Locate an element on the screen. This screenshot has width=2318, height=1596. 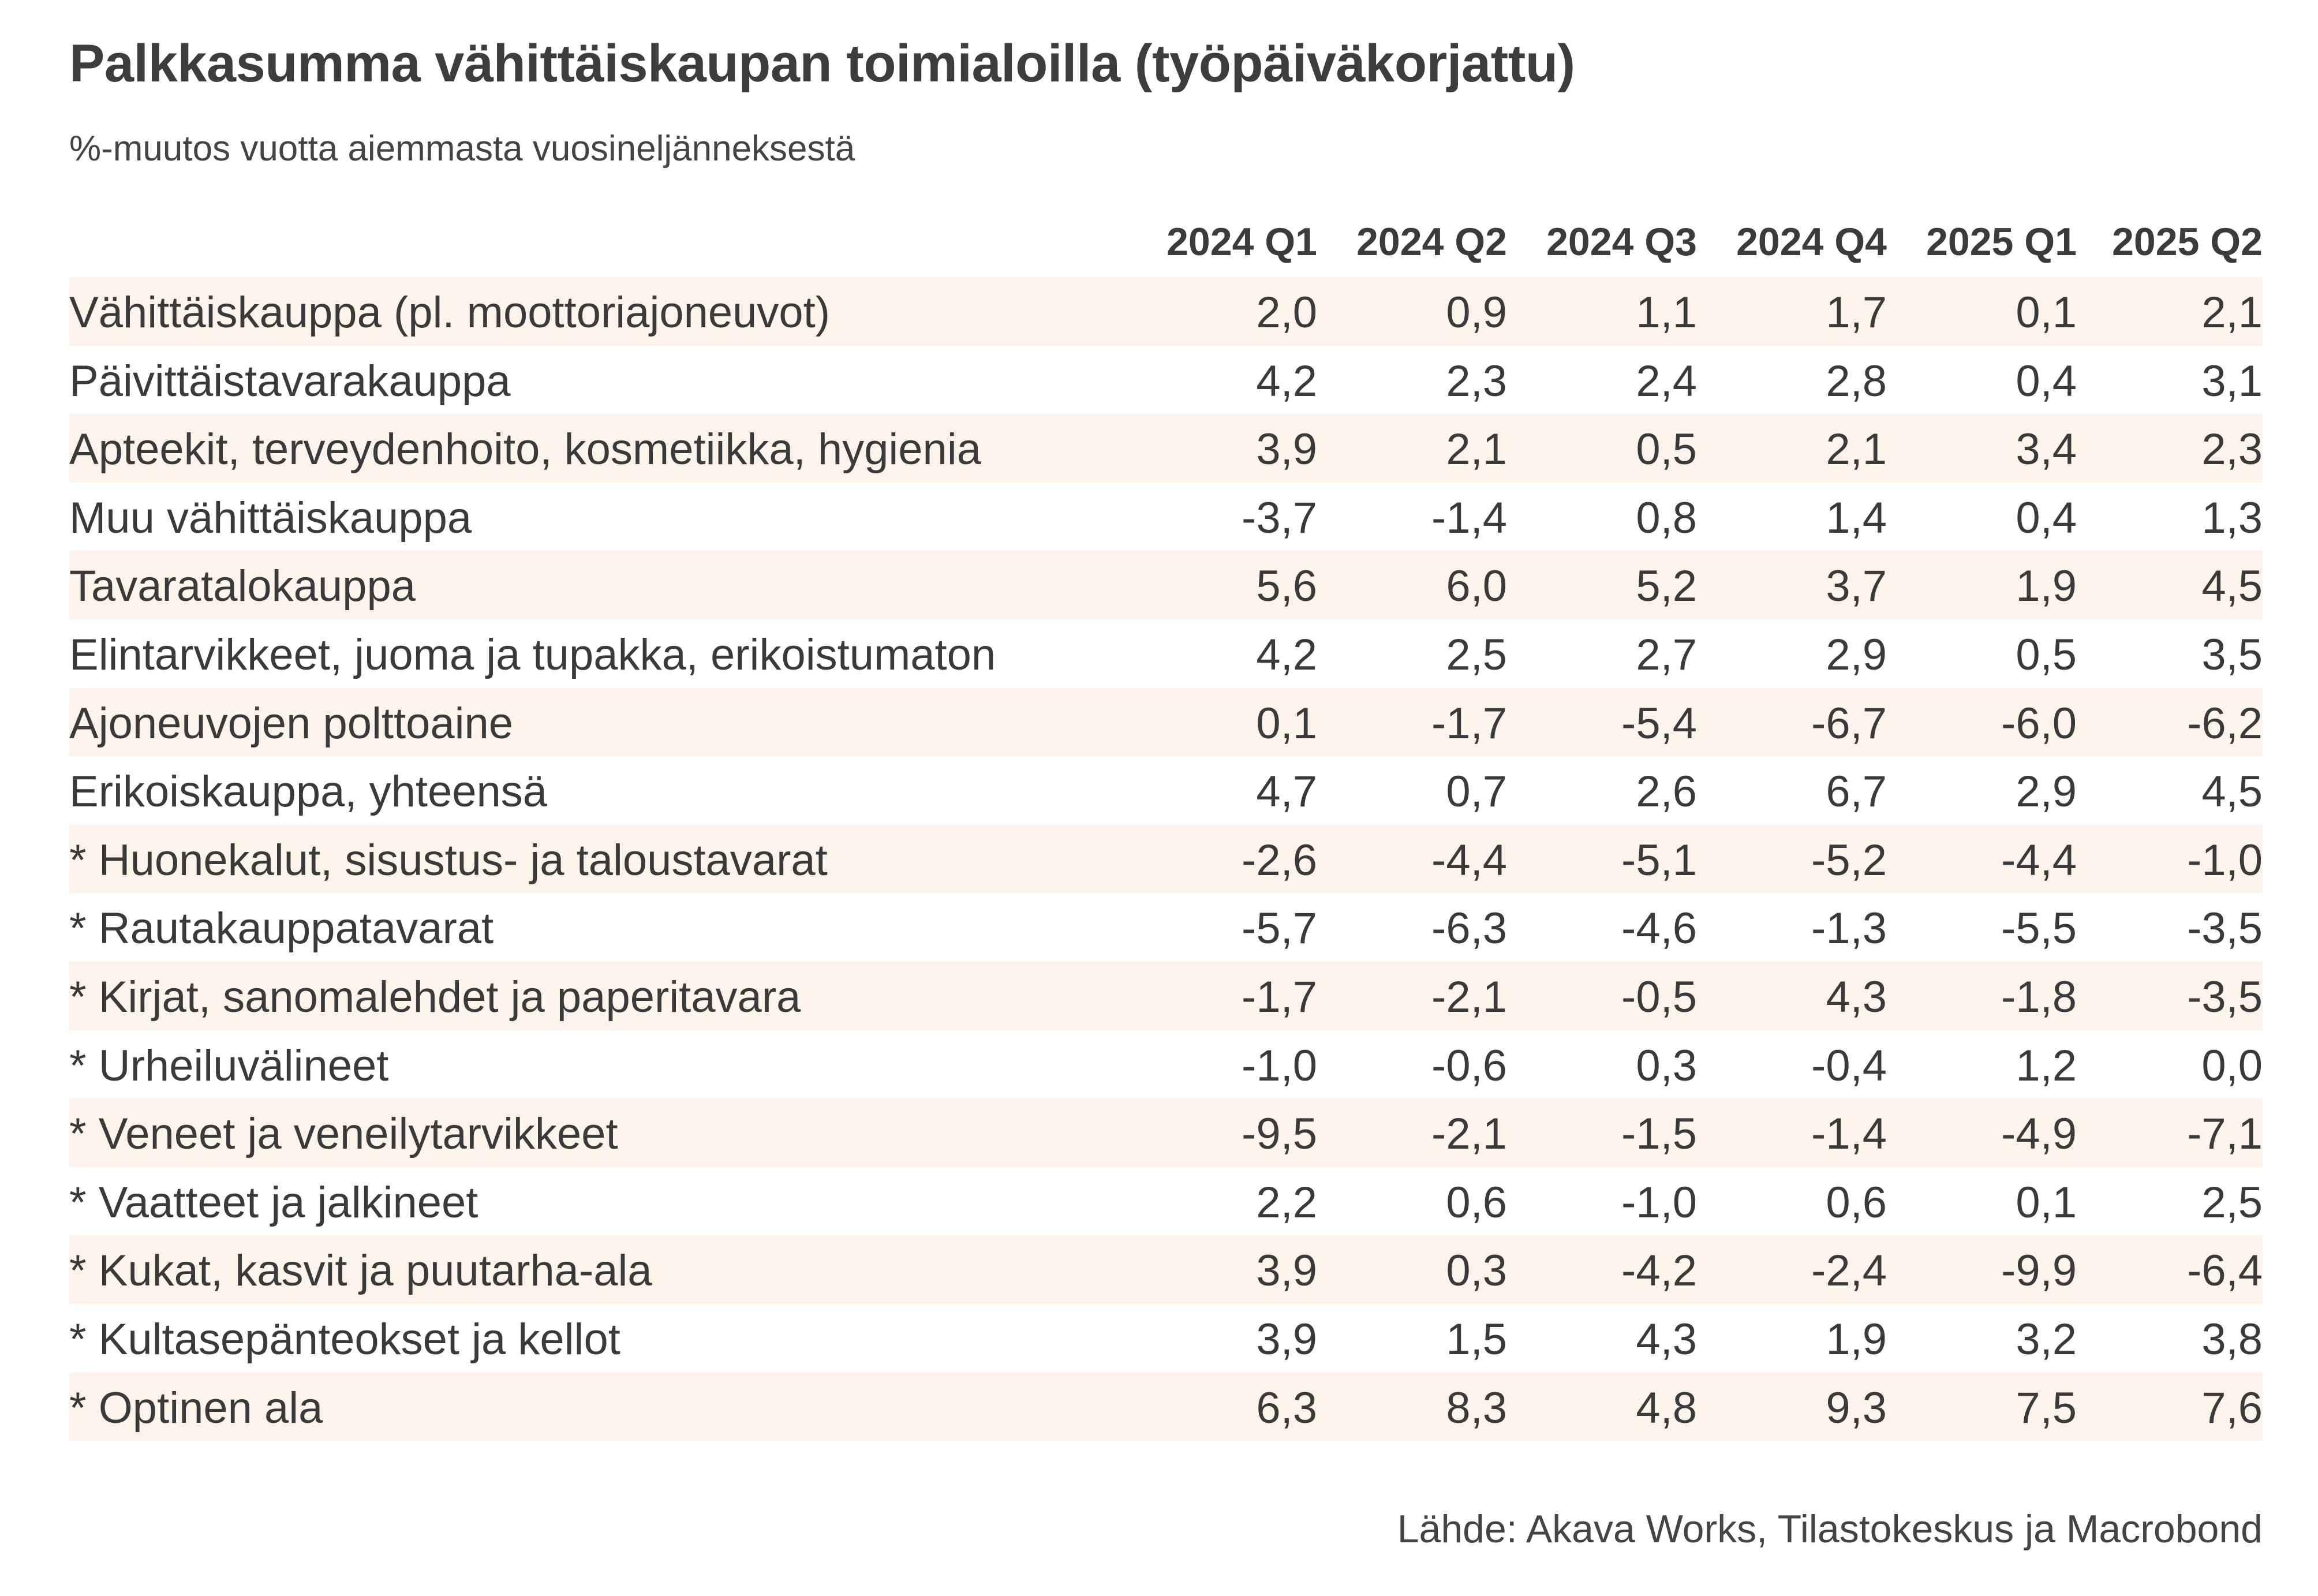
table-cell: 2,2 is located at coordinates (1287, 1202).